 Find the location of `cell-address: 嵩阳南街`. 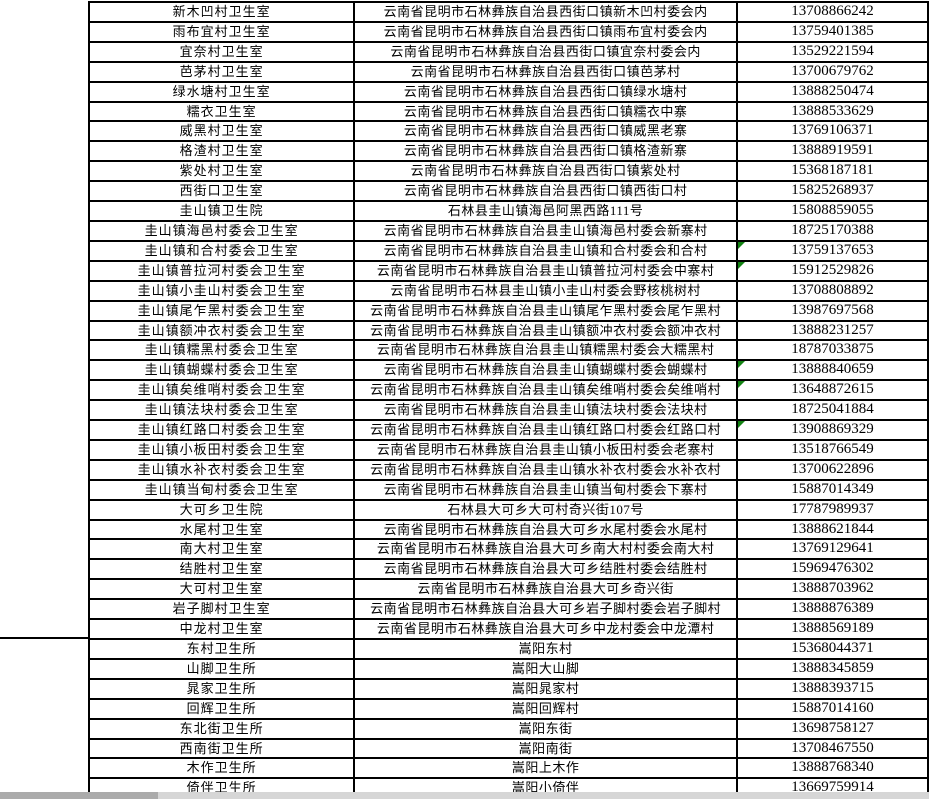

cell-address: 嵩阳南街 is located at coordinates (546, 748).